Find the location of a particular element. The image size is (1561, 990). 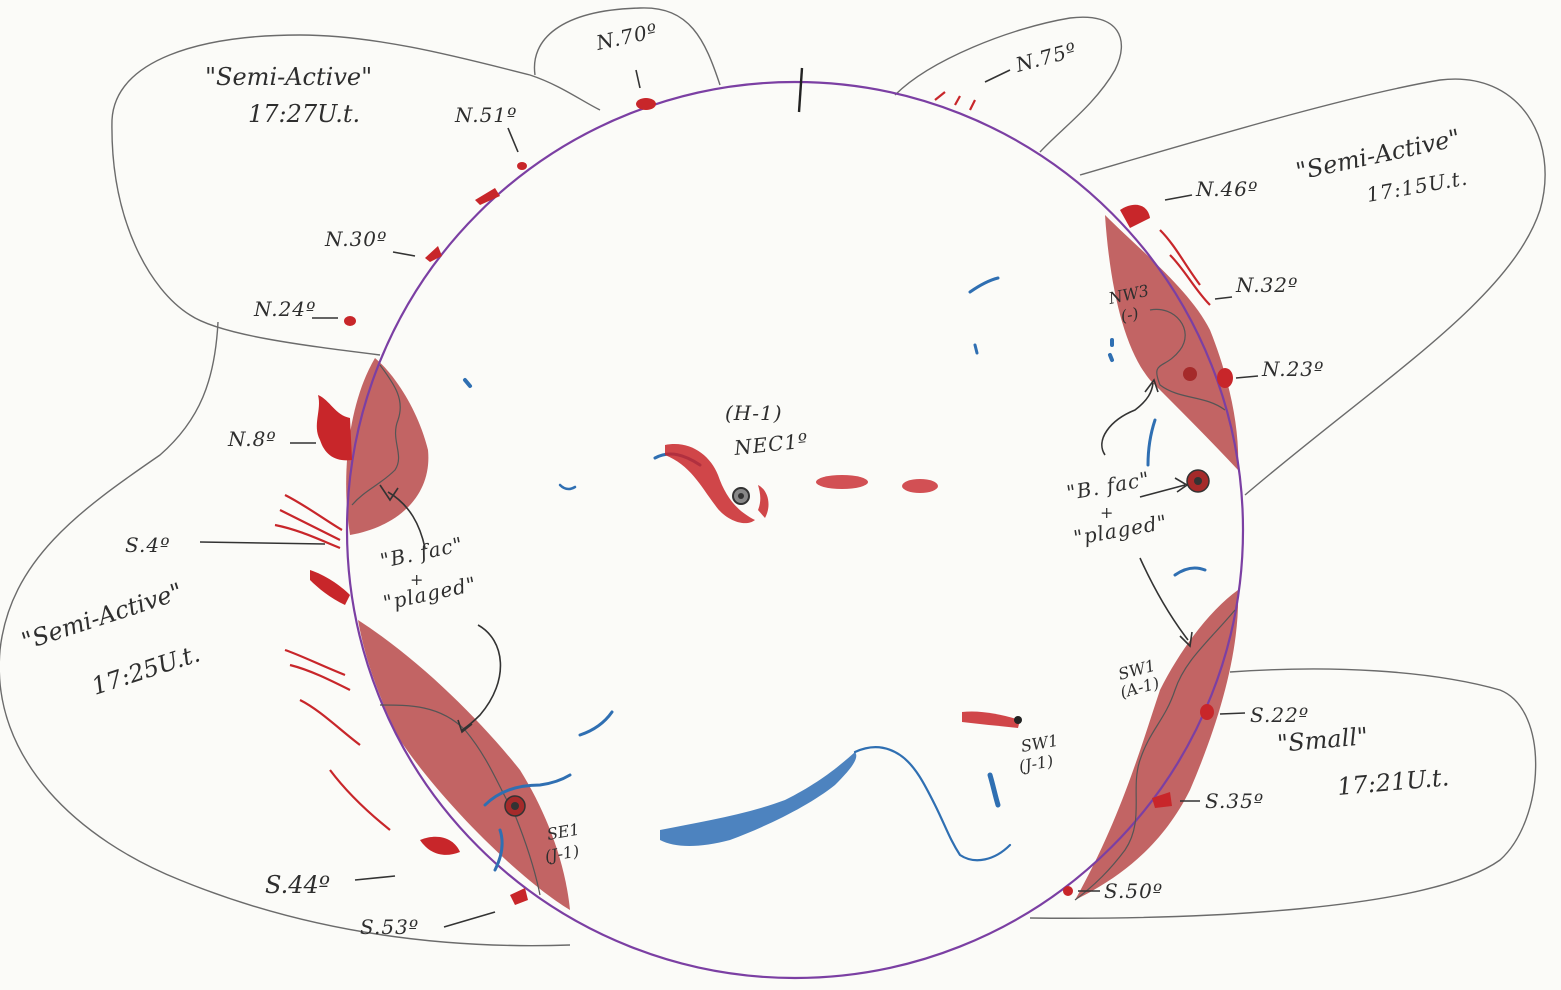

zone-left-line2: 17:25U.t. is located at coordinates (145, 669).